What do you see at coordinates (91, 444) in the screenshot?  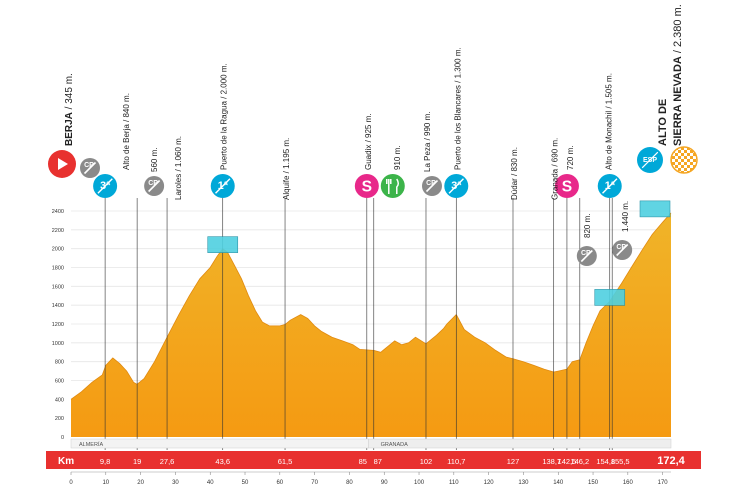 I see `region-label: ALMERÍA` at bounding box center [91, 444].